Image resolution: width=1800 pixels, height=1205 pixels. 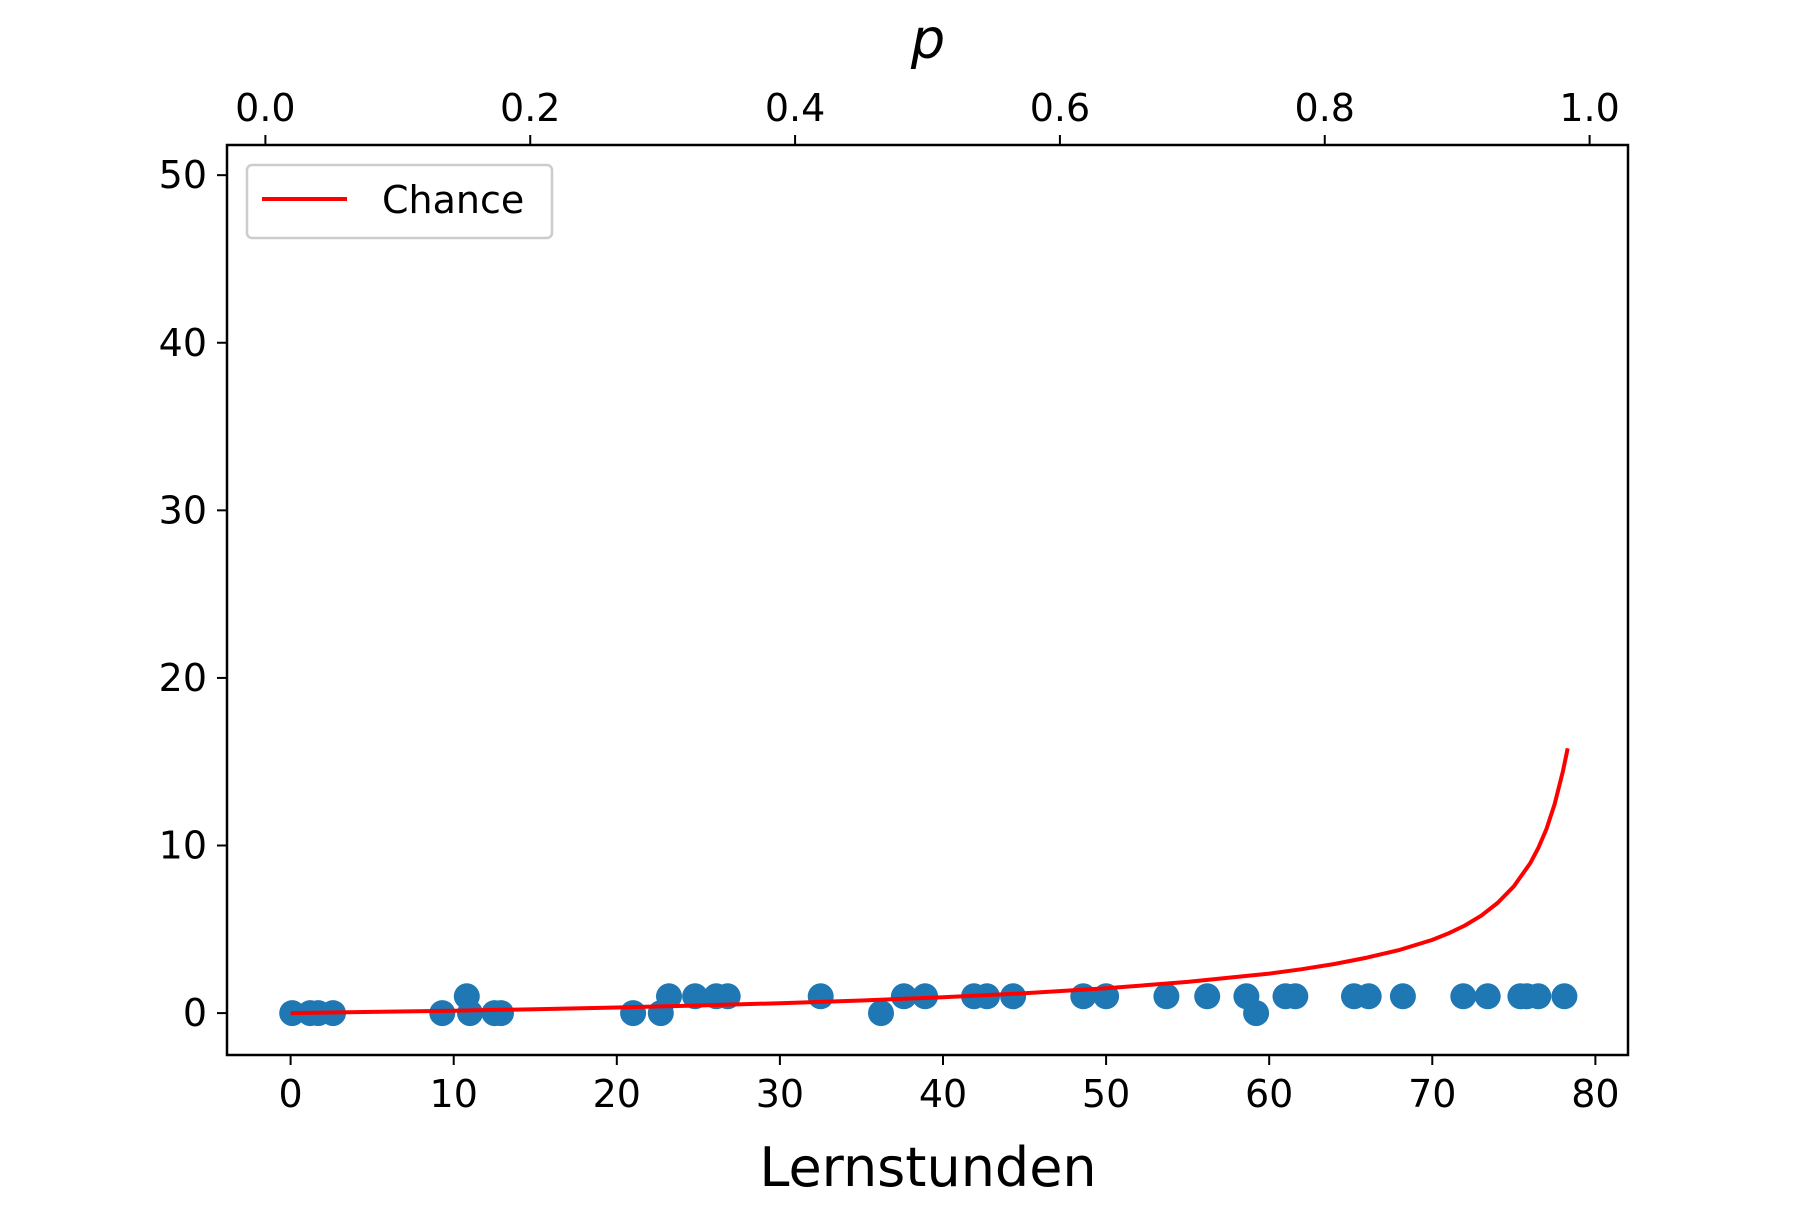 What do you see at coordinates (183, 175) in the screenshot?
I see `y-tick-label: 50` at bounding box center [183, 175].